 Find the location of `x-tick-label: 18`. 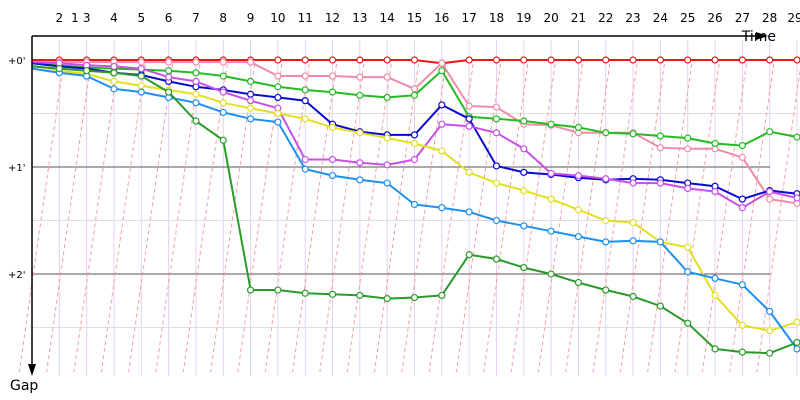

x-tick-label: 18 is located at coordinates (496, 18).